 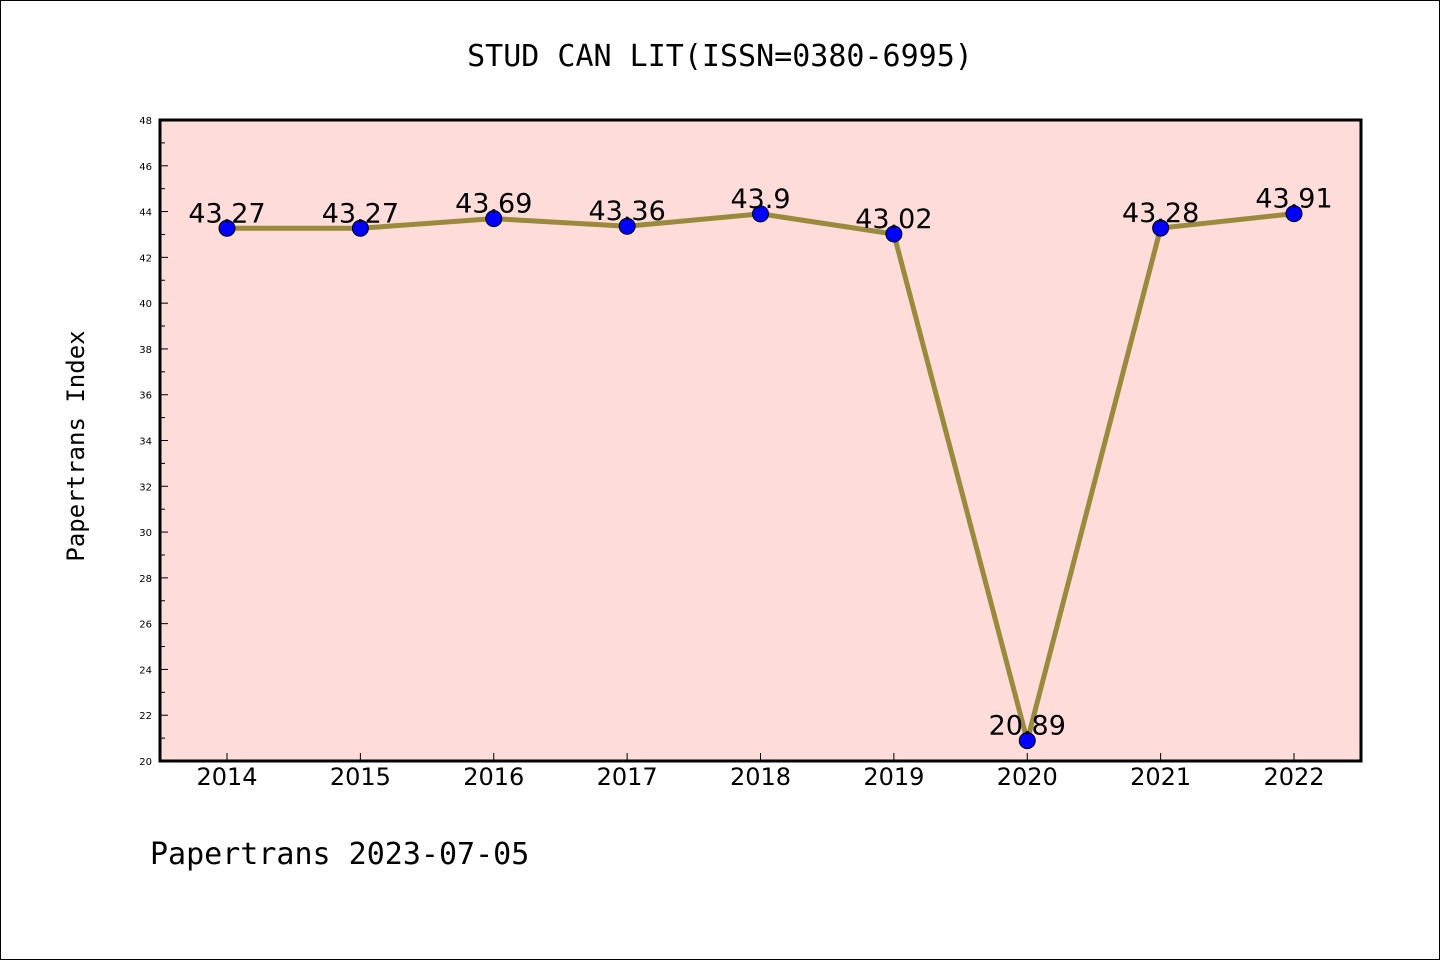 I want to click on y-tick-label: 38, so click(x=145, y=350).